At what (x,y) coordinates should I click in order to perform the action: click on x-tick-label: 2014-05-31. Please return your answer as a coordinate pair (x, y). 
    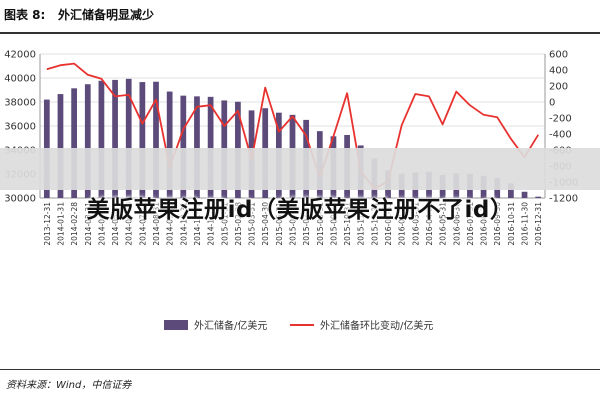
    Looking at the image, I should click on (115, 224).